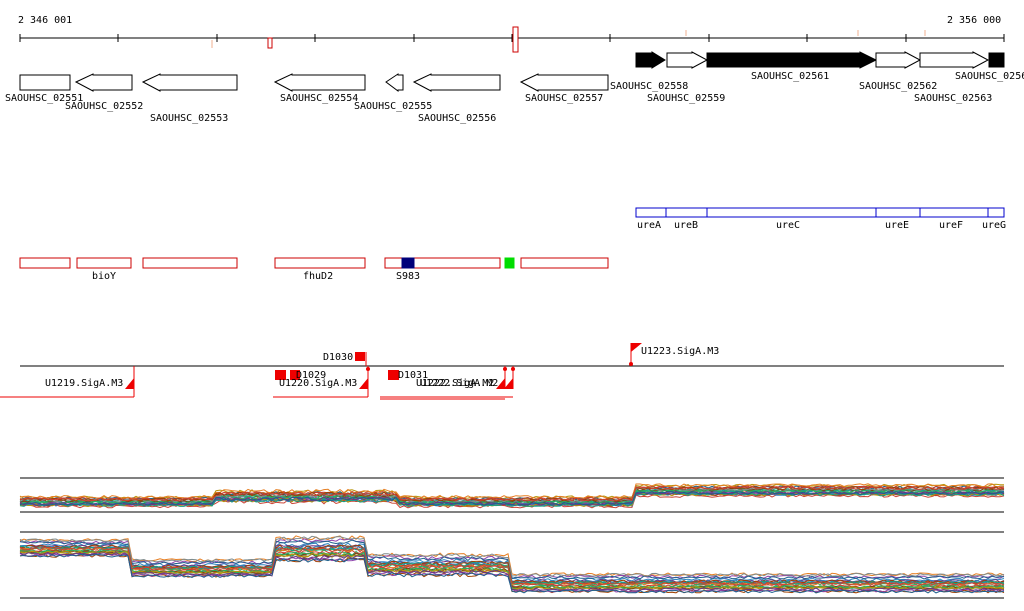  Describe the element at coordinates (455, 383) in the screenshot. I see `transcript-label: U1222.SigA.M2` at that location.